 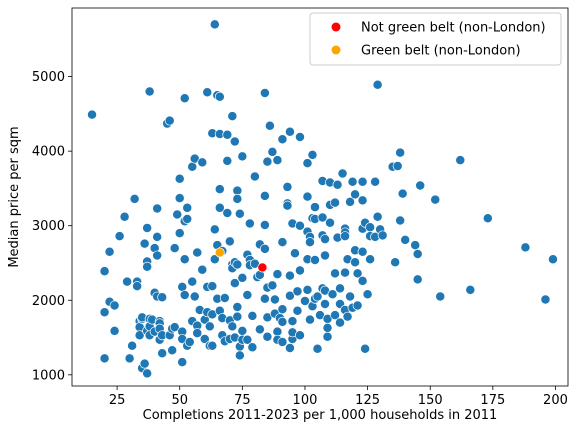 I want to click on y-axis: 1000 2000 3000 4000 5000, so click(x=52, y=226).